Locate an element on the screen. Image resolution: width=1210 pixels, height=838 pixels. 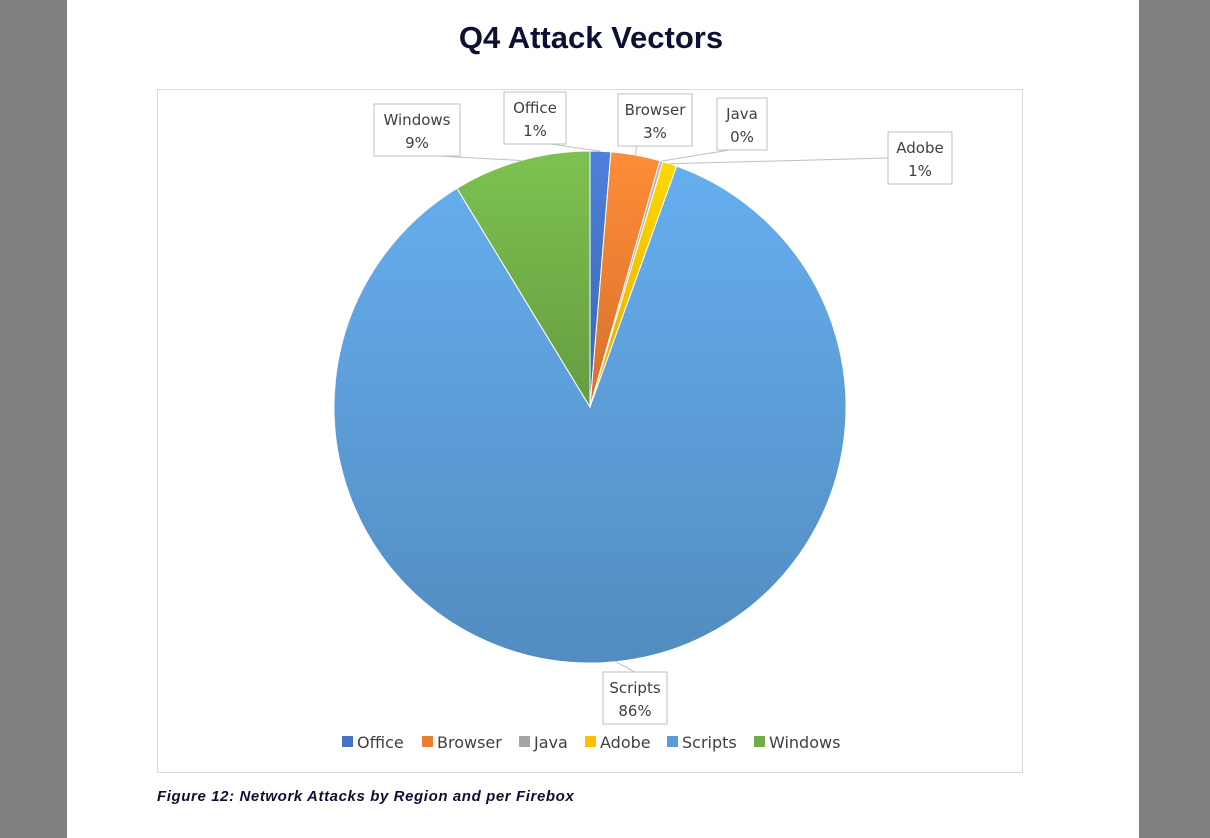
legend-item-office: Office is located at coordinates (373, 742).